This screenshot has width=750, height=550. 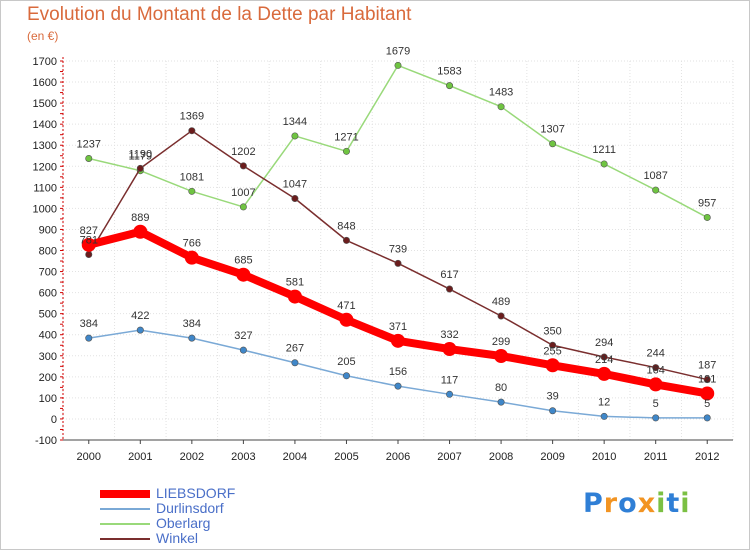 I want to click on data-label: 848, so click(x=346, y=226).